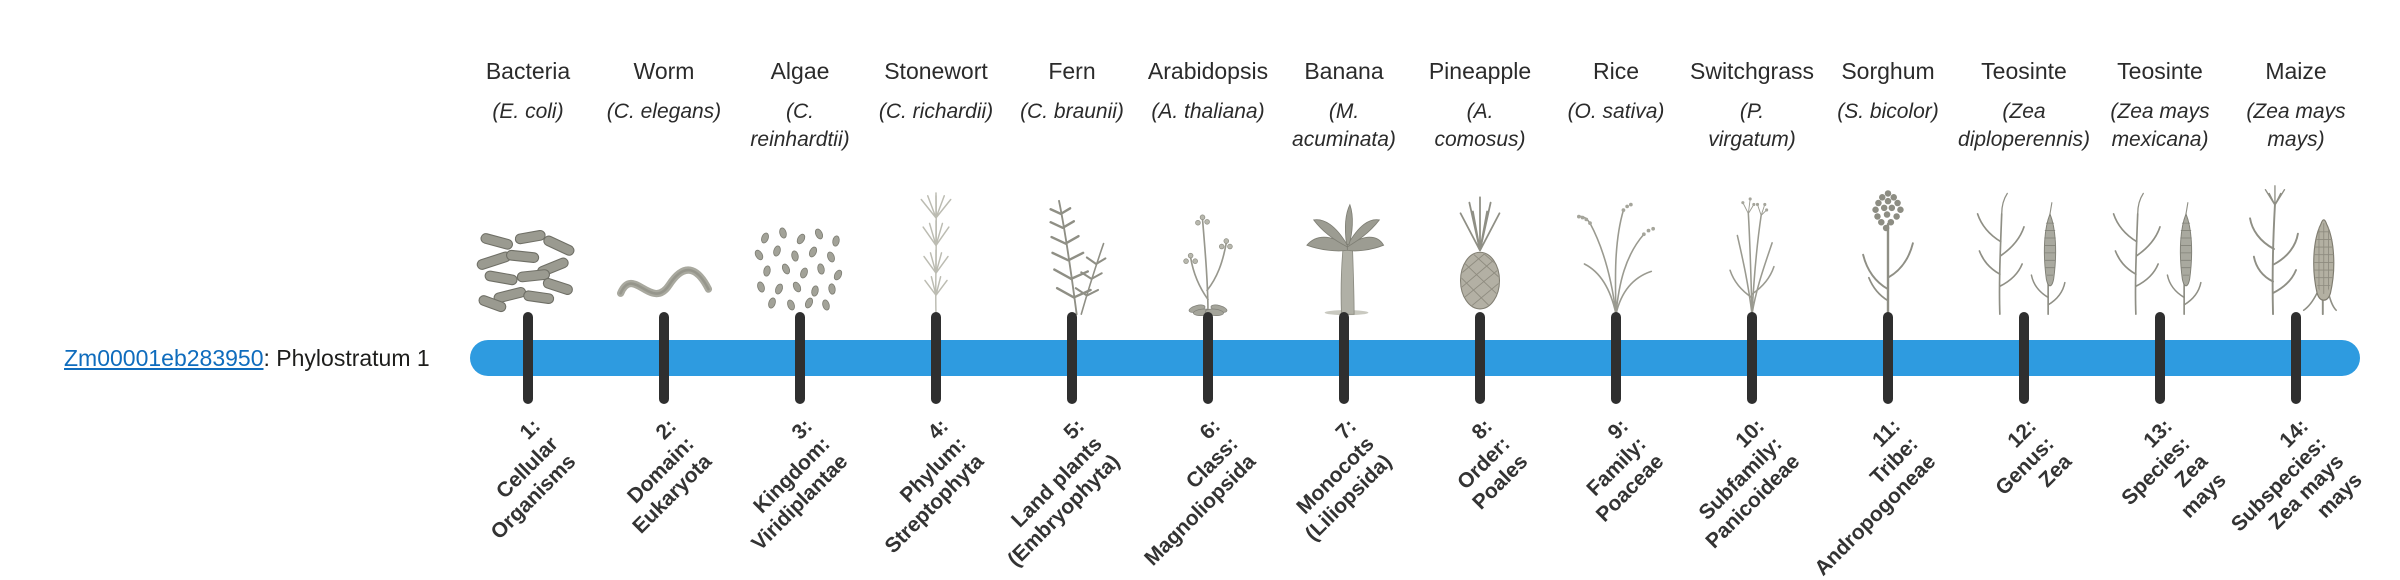 This screenshot has height=580, width=2400. Describe the element at coordinates (800, 271) in the screenshot. I see `algae-icon` at that location.